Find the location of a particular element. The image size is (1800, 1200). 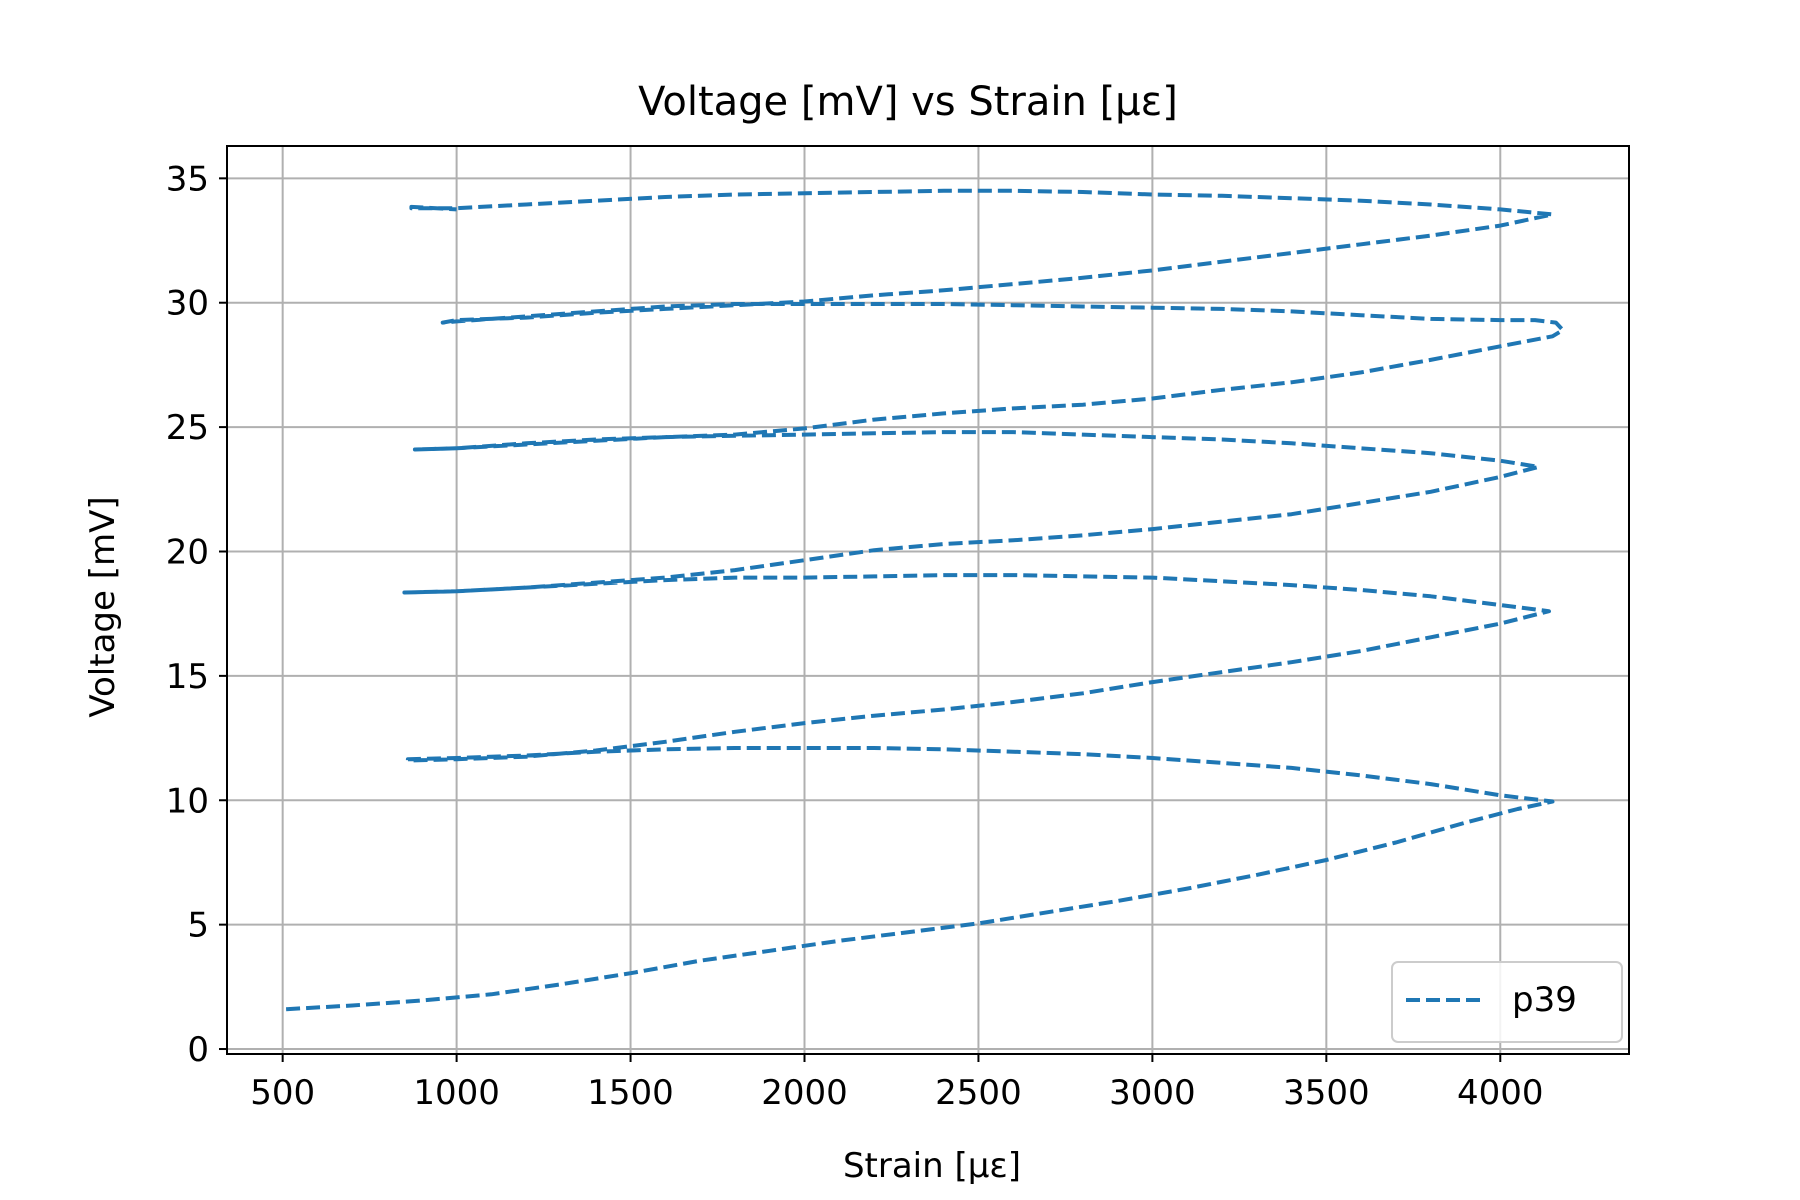

x-axis-label: Strain [με] is located at coordinates (932, 1166).